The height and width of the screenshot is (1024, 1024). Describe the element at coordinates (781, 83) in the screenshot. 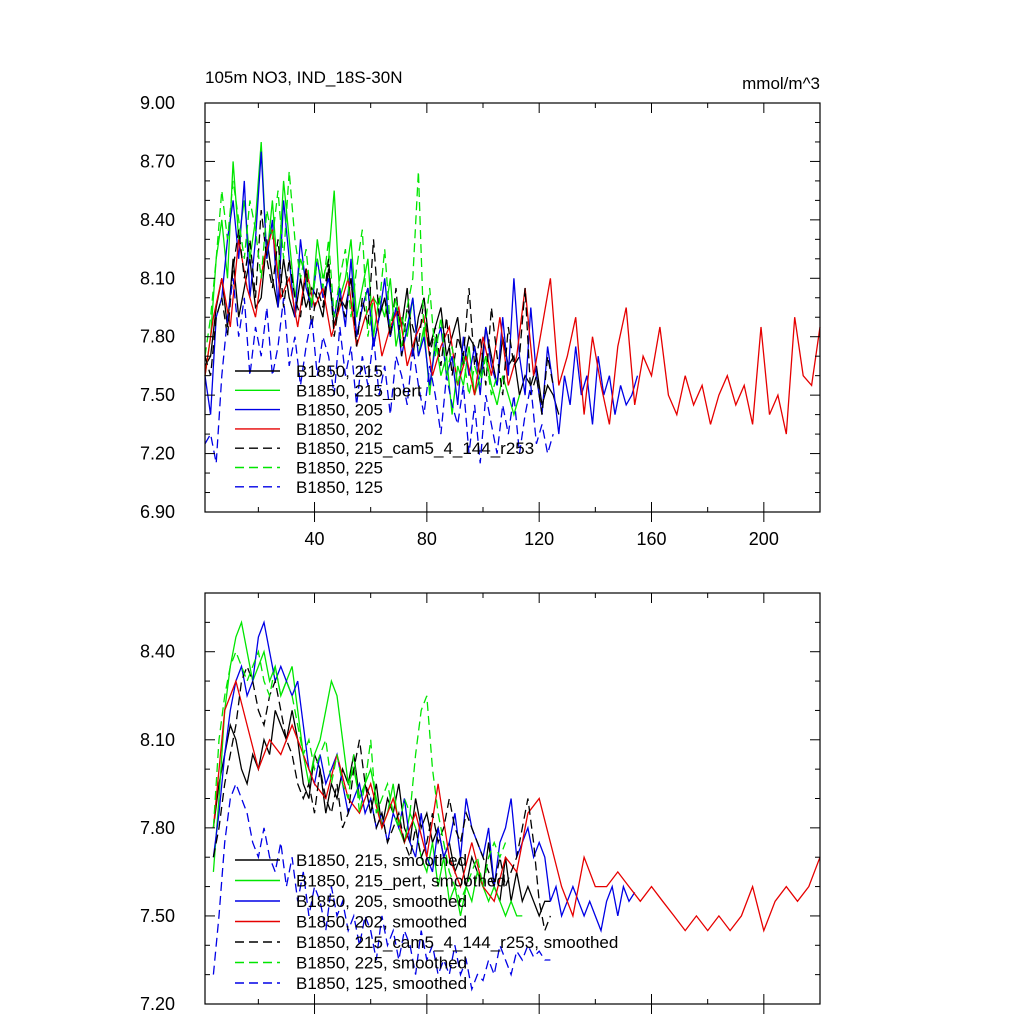

I see `units-label: mmol/m^3` at that location.